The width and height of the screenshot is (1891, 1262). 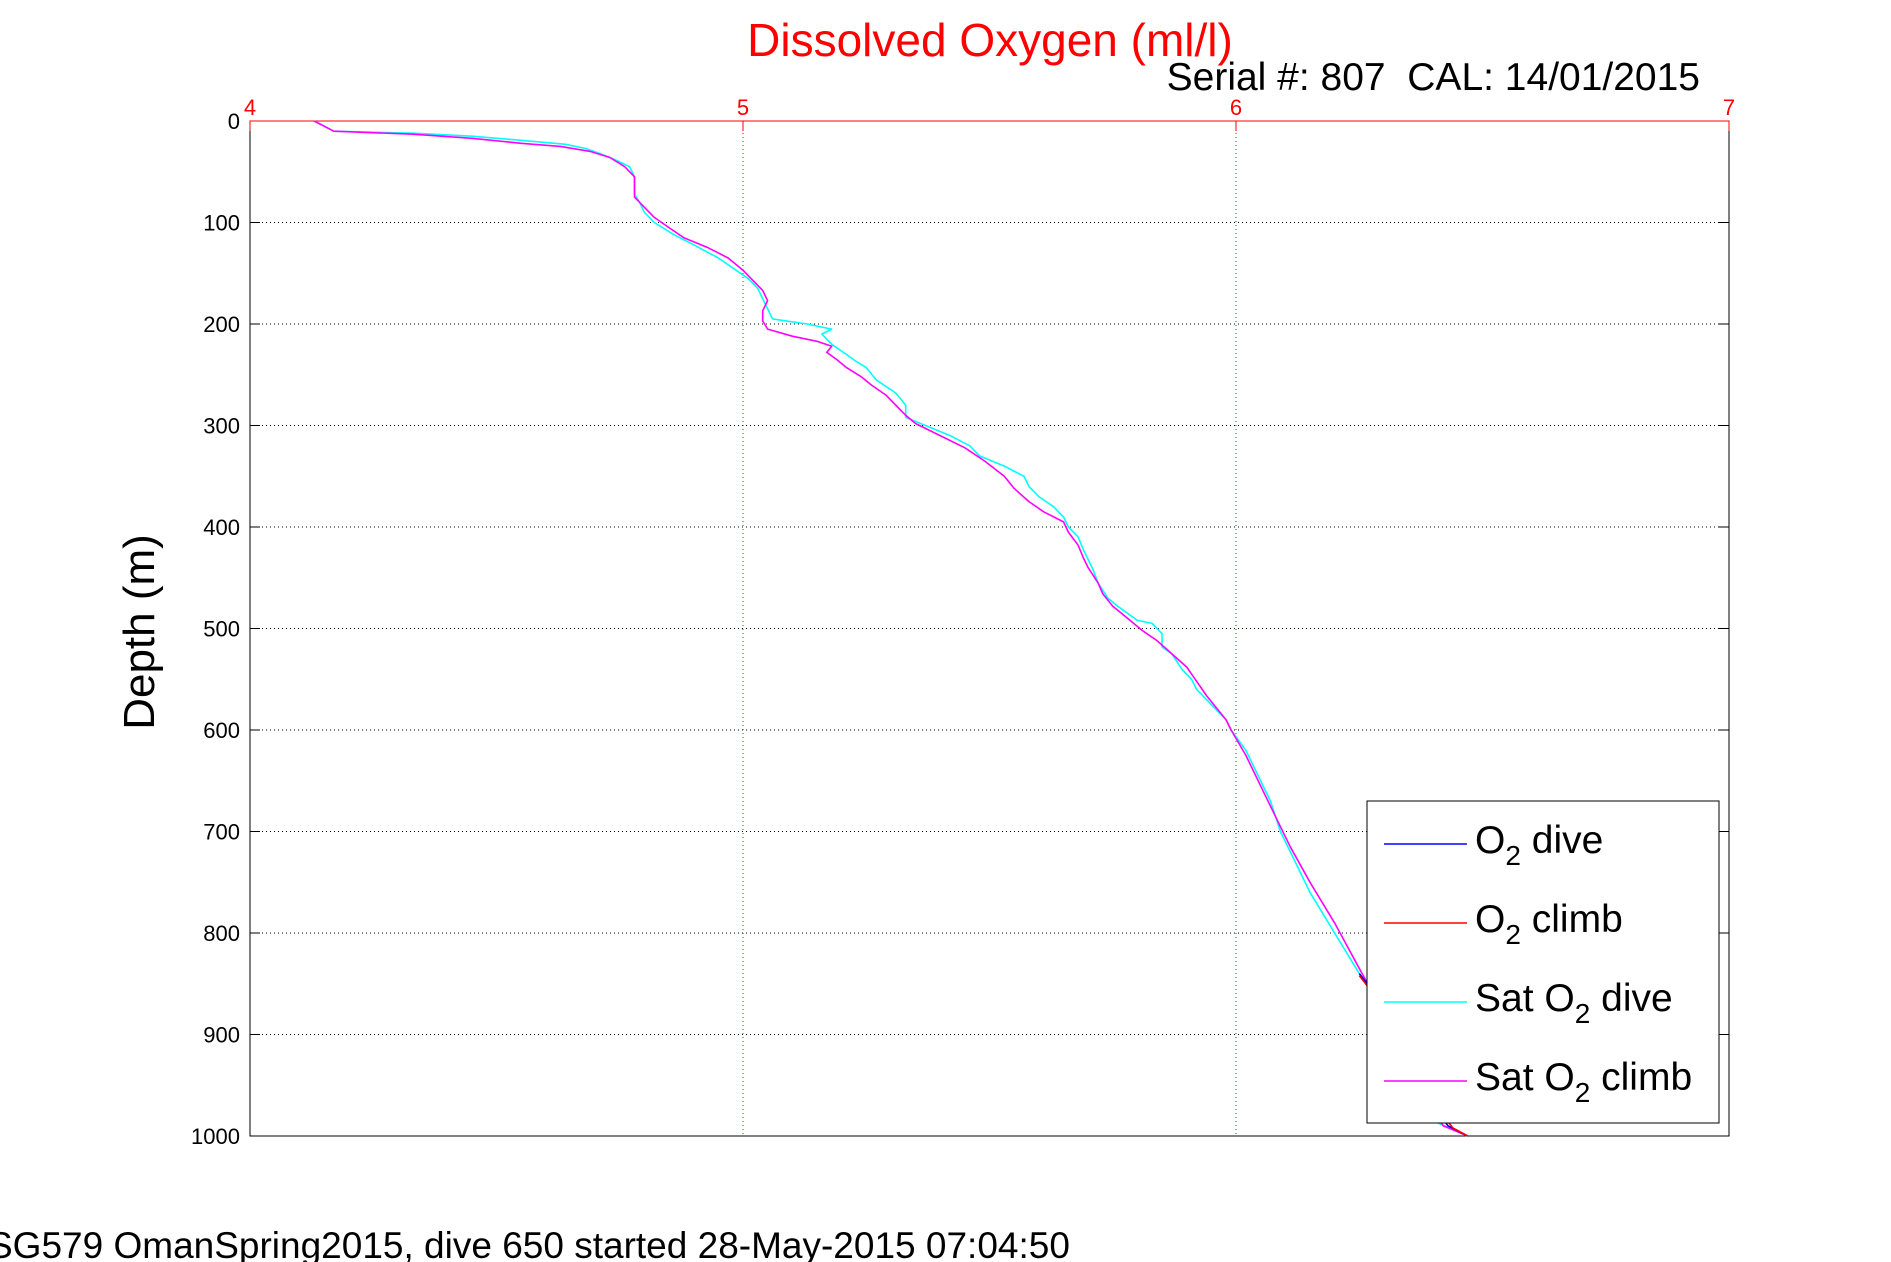 What do you see at coordinates (1583, 1082) in the screenshot?
I see `legend-entry: Sat O2 climb` at bounding box center [1583, 1082].